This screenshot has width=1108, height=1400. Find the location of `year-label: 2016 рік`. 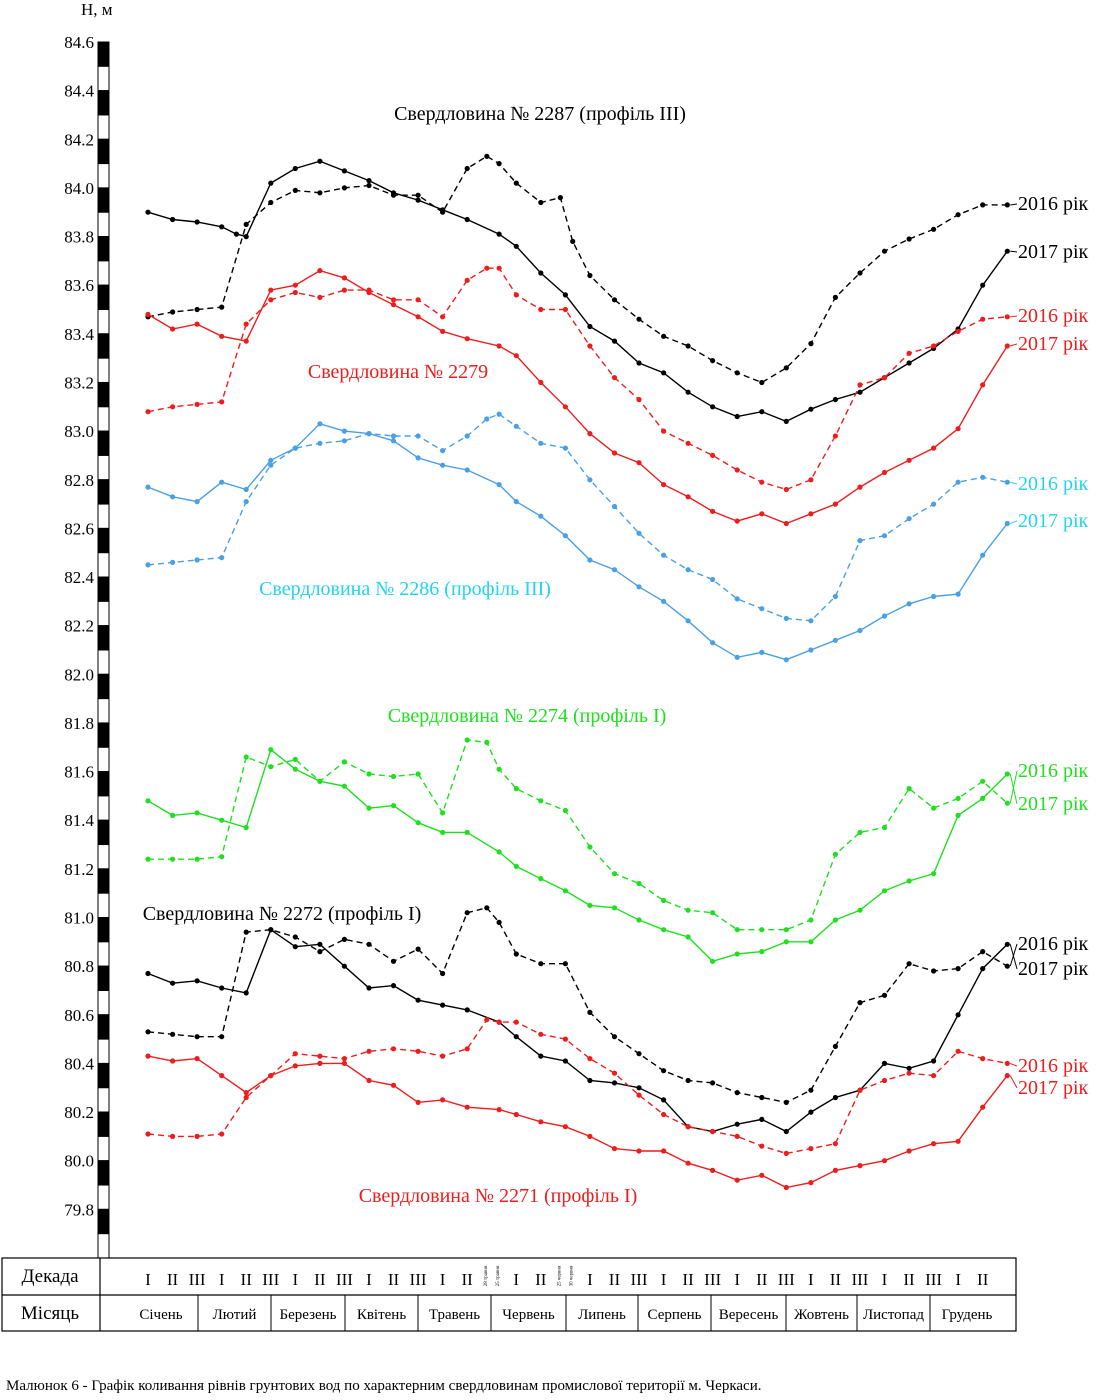

year-label: 2016 рік is located at coordinates (1053, 204).